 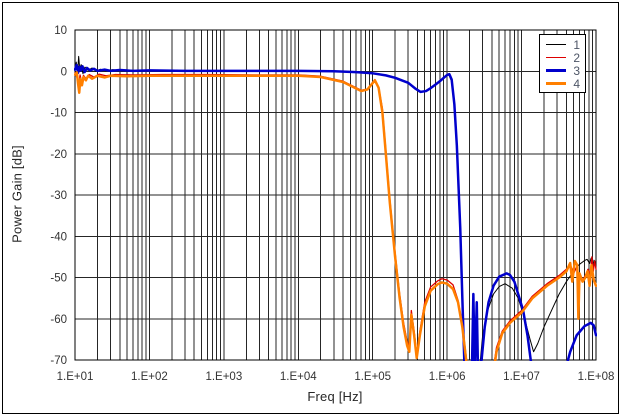 I want to click on x-axis-title: Freq [Hz], so click(x=335, y=396).